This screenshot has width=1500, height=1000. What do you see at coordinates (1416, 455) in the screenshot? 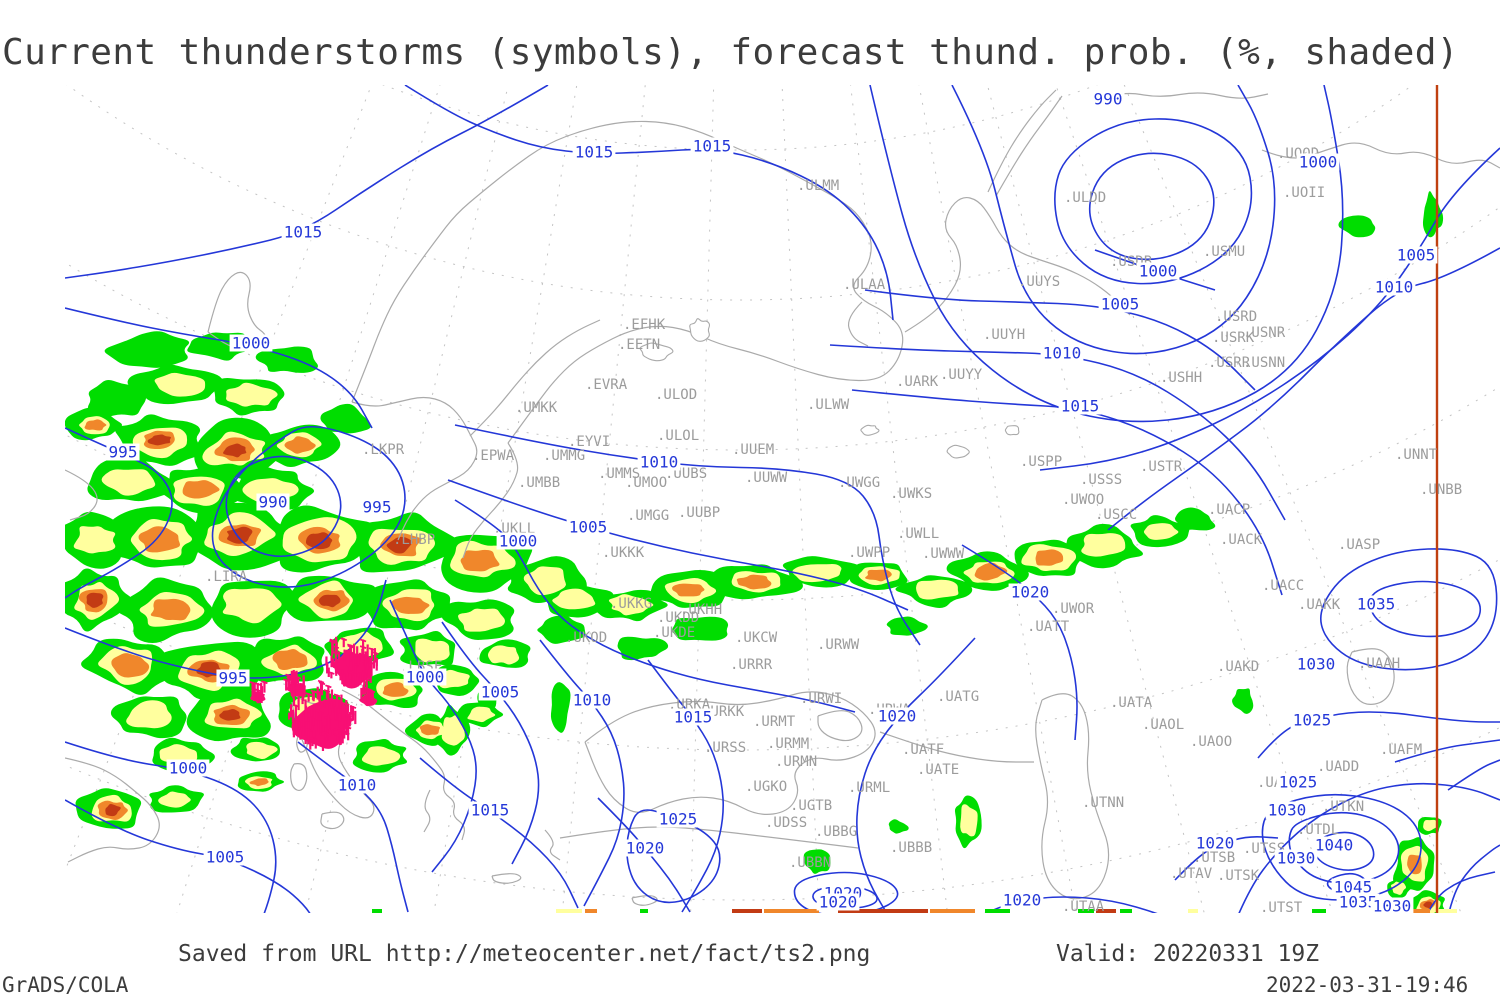
I see `station-label: .UNNT` at bounding box center [1416, 455].